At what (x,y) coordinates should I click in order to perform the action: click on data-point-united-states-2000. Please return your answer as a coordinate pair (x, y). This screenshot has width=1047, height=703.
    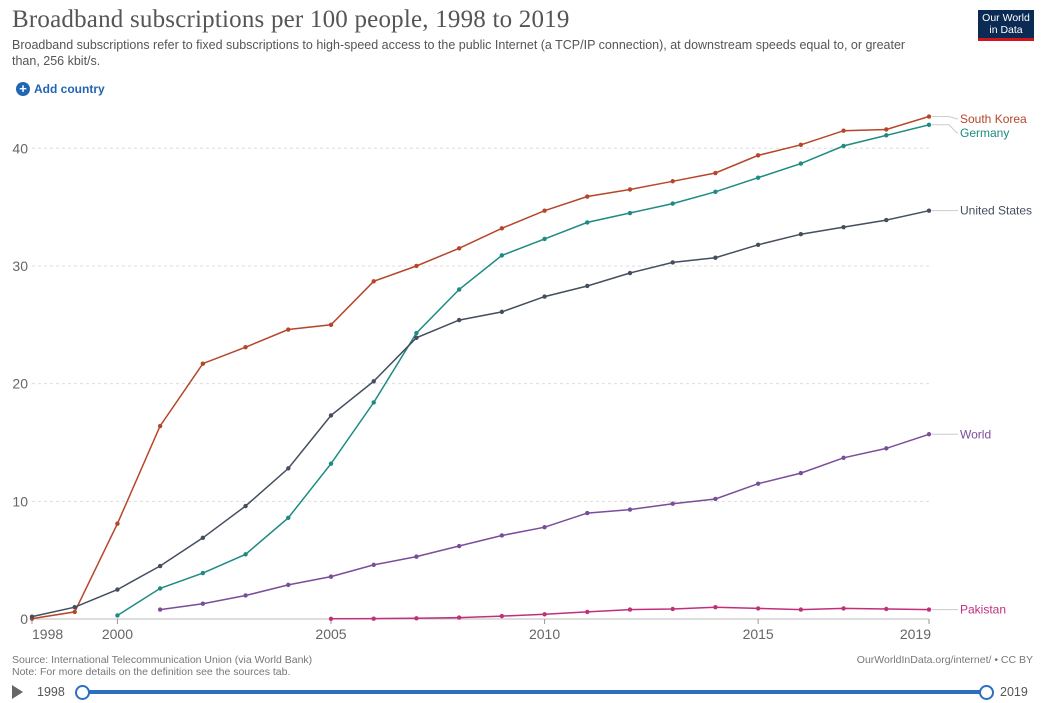
    Looking at the image, I should click on (117, 589).